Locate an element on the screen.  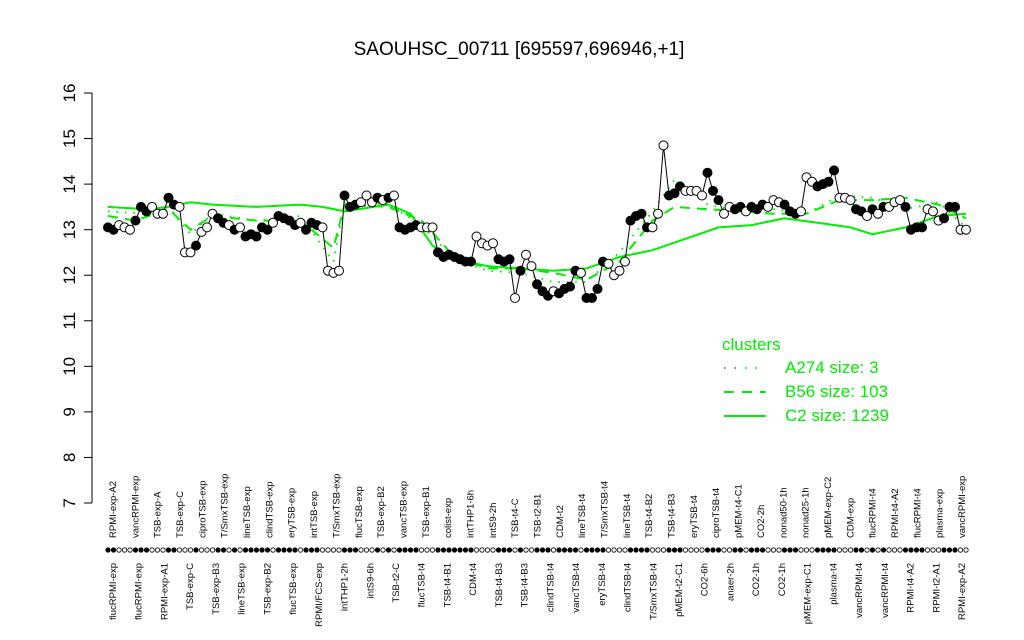
x-tick-label-bottom: CO2-6h is located at coordinates (705, 579).